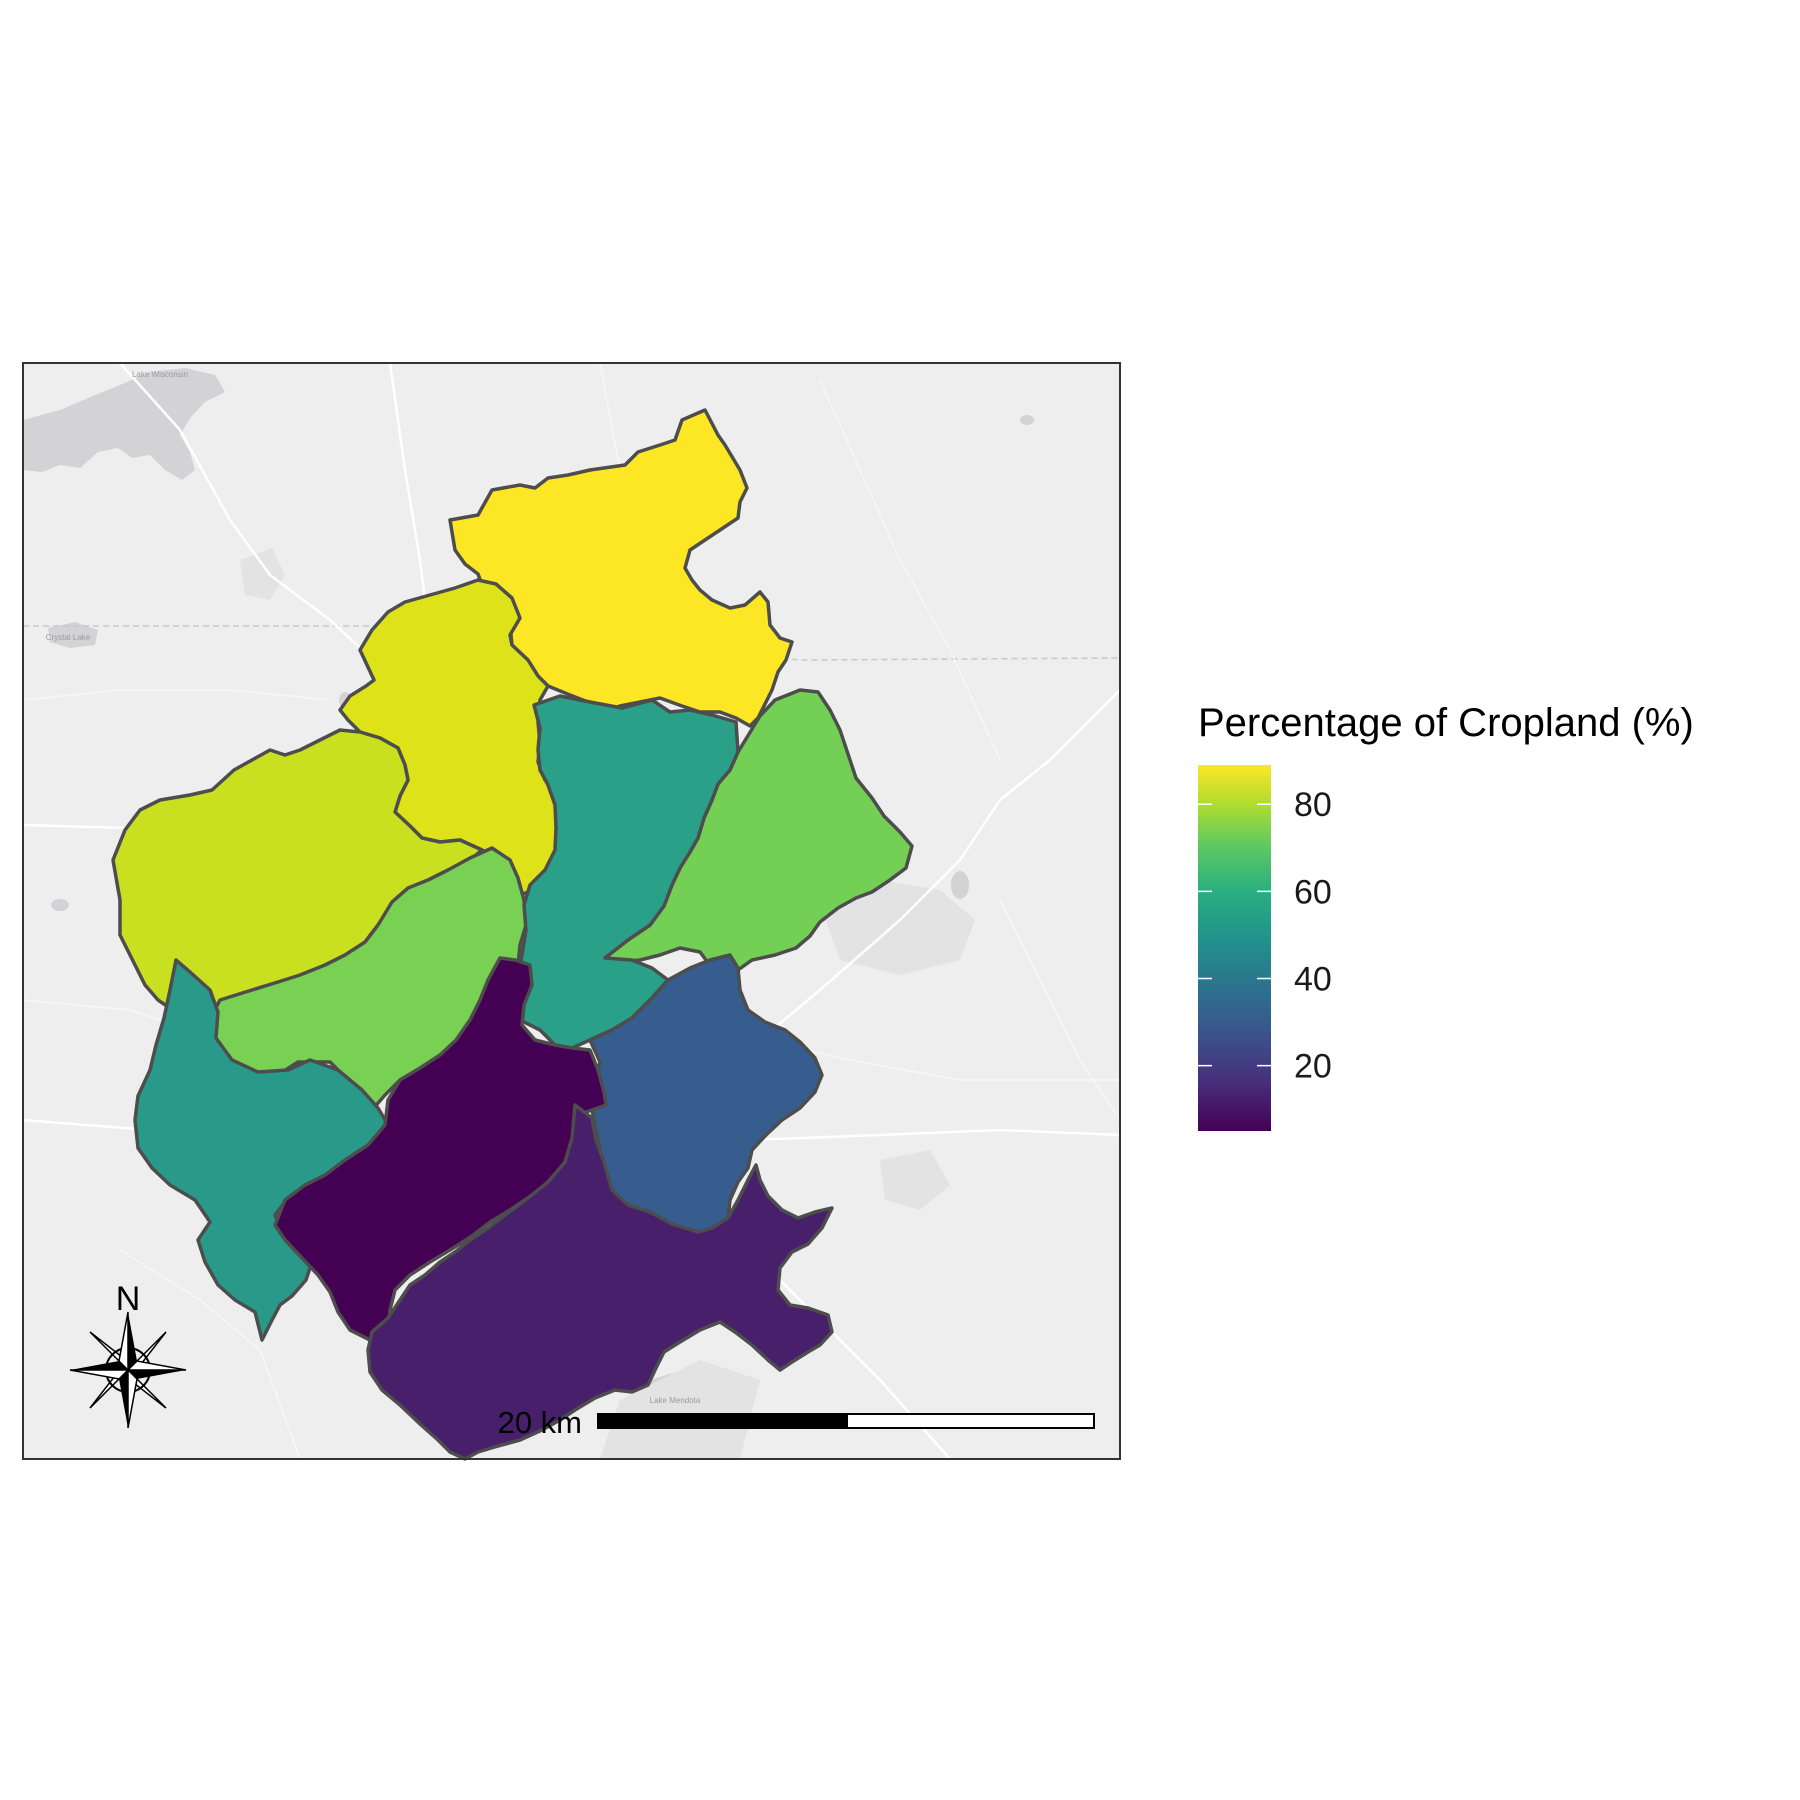 Image resolution: width=1800 pixels, height=1800 pixels. What do you see at coordinates (128, 1370) in the screenshot?
I see `compass-rose-icon` at bounding box center [128, 1370].